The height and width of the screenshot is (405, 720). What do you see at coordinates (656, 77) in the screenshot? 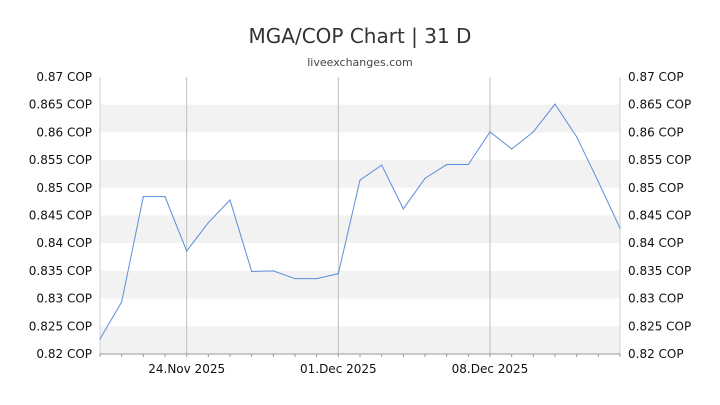
I see `y-tick-label-right: 0.87 COP` at bounding box center [656, 77].